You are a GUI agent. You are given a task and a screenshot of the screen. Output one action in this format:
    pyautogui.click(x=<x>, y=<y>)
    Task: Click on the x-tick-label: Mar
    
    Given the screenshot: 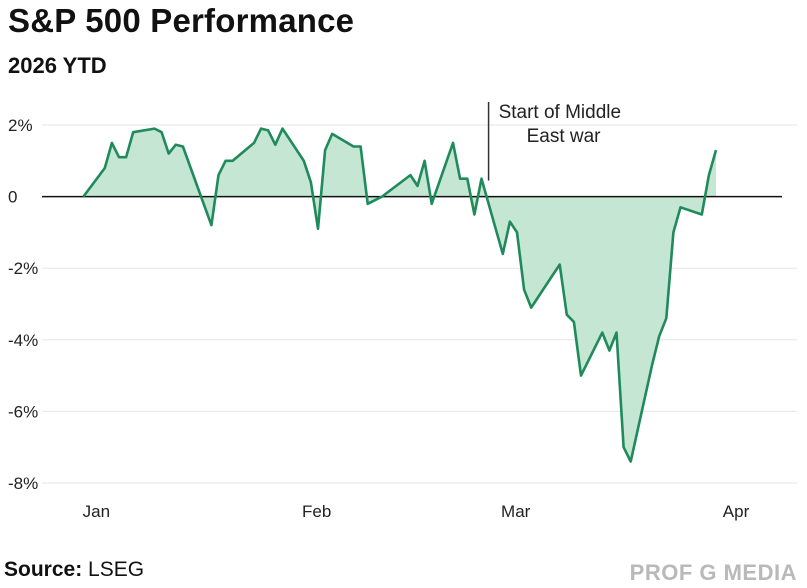 What is the action you would take?
    pyautogui.click(x=516, y=511)
    